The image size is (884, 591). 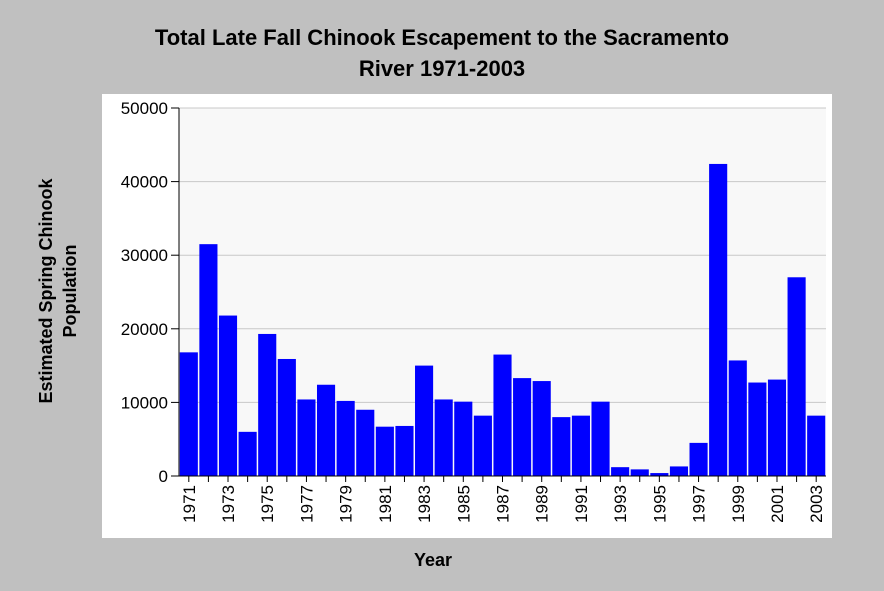 What do you see at coordinates (718, 319) in the screenshot?
I see `bar-1998` at bounding box center [718, 319].